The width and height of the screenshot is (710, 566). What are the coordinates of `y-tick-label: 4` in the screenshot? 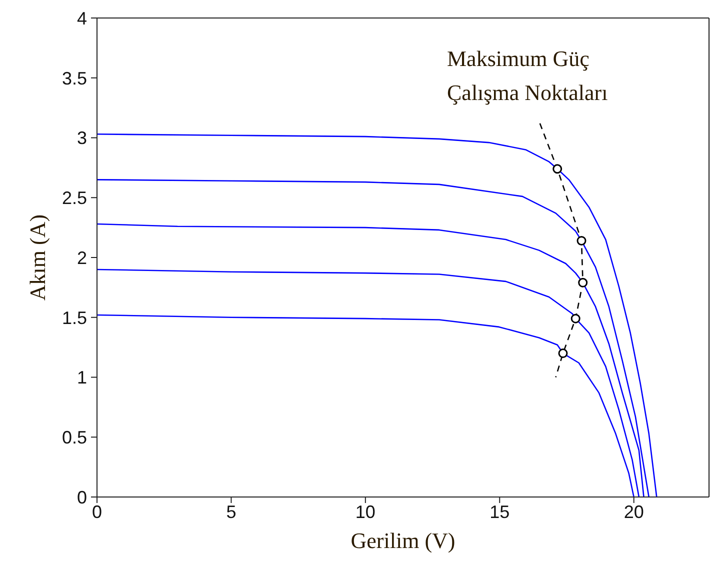 It's located at (81, 18).